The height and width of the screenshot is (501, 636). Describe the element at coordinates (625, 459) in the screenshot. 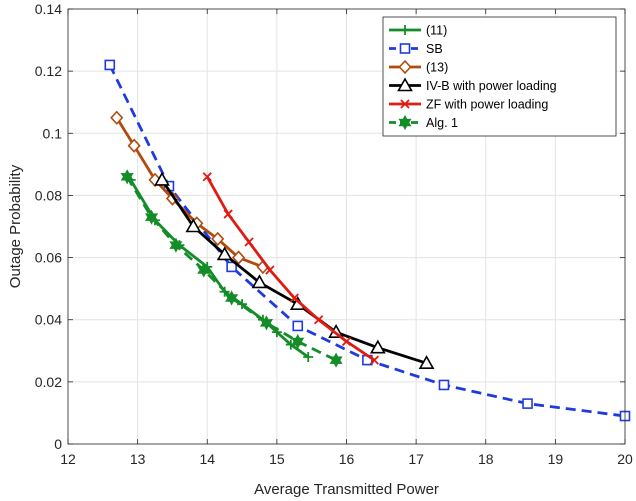

I see `x-tick-label: 20` at that location.